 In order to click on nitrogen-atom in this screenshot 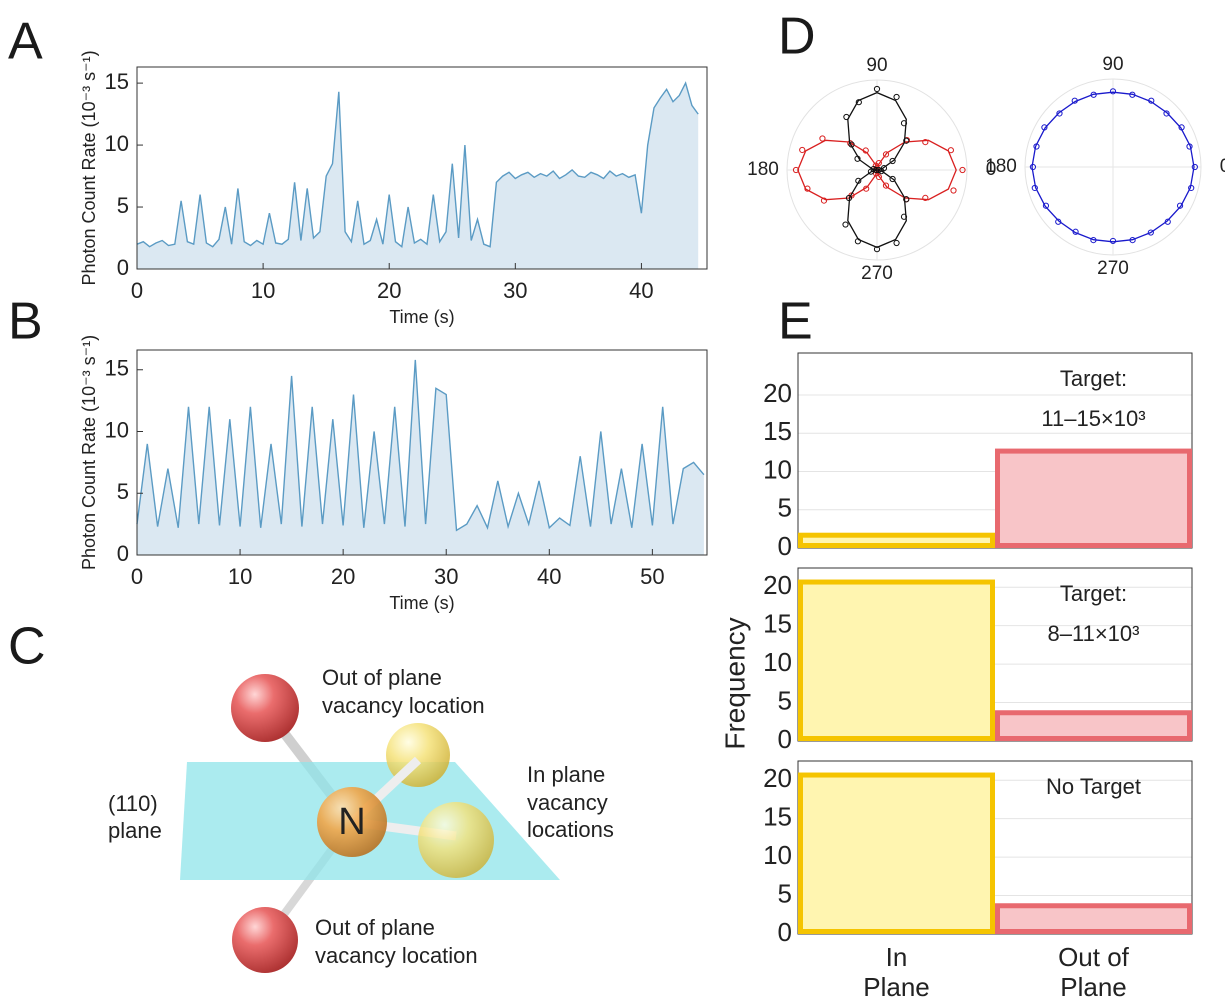, I will do `click(352, 822)`.